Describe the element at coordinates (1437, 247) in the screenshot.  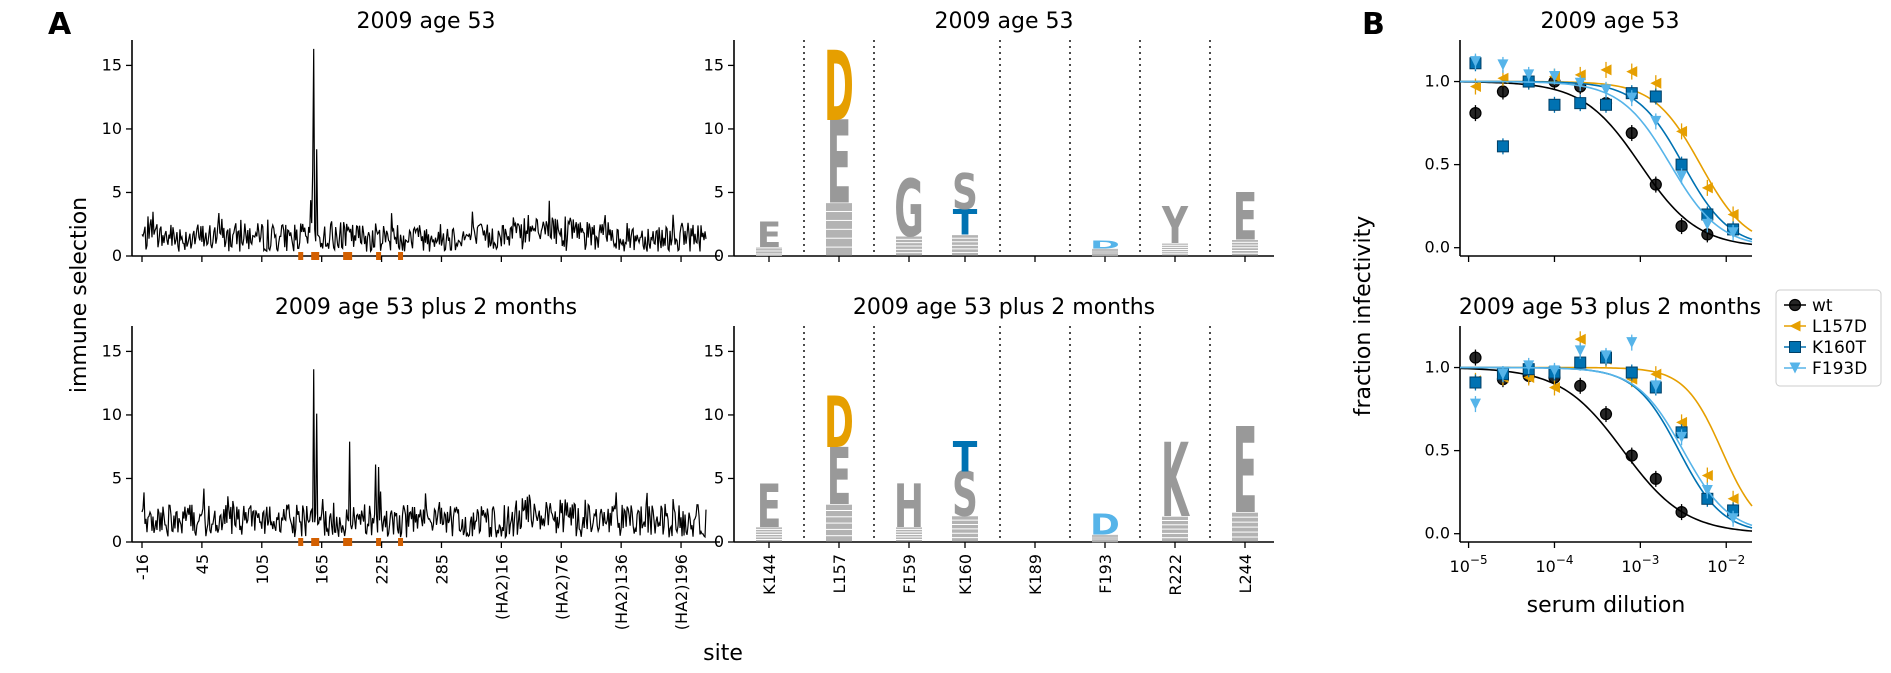
I see `y-tick-label: 0.0` at that location.